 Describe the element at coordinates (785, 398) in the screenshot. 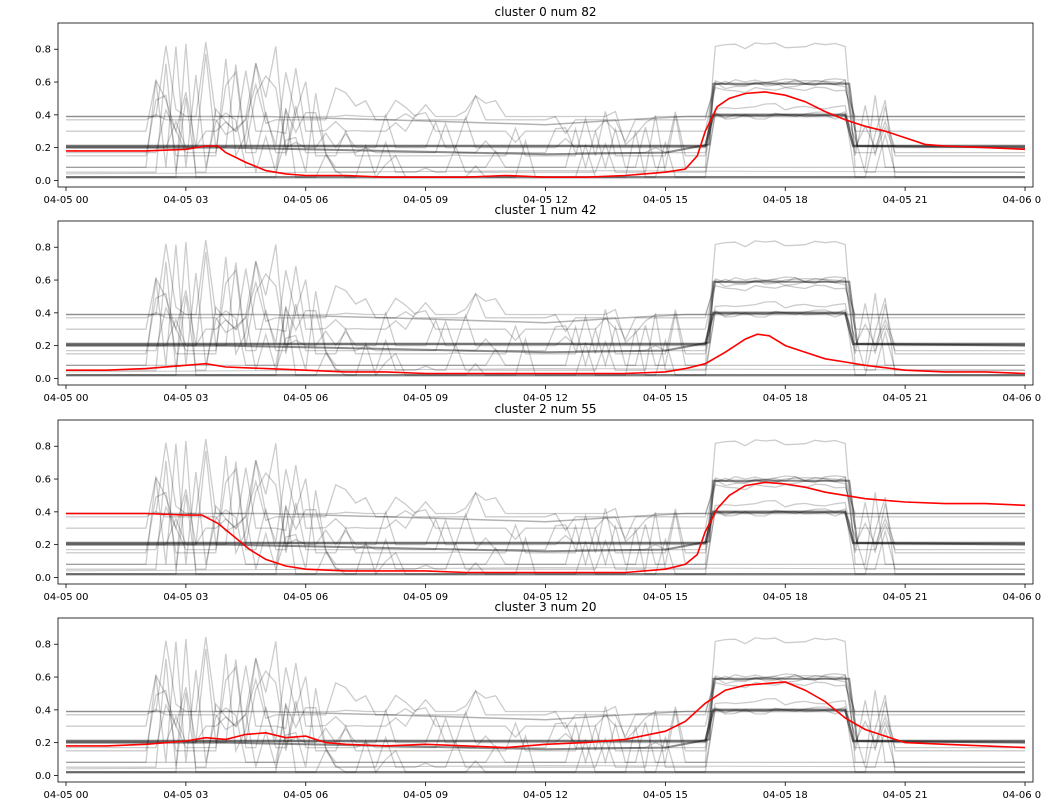

I see `x-tick-label: 04-05 18` at that location.